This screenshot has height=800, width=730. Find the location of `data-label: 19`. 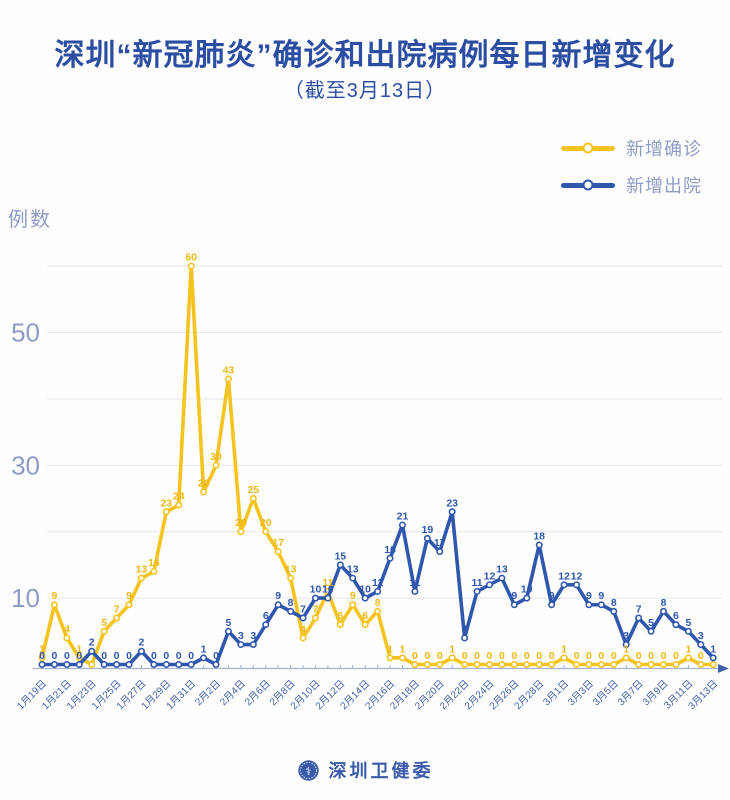

data-label: 19 is located at coordinates (427, 530).